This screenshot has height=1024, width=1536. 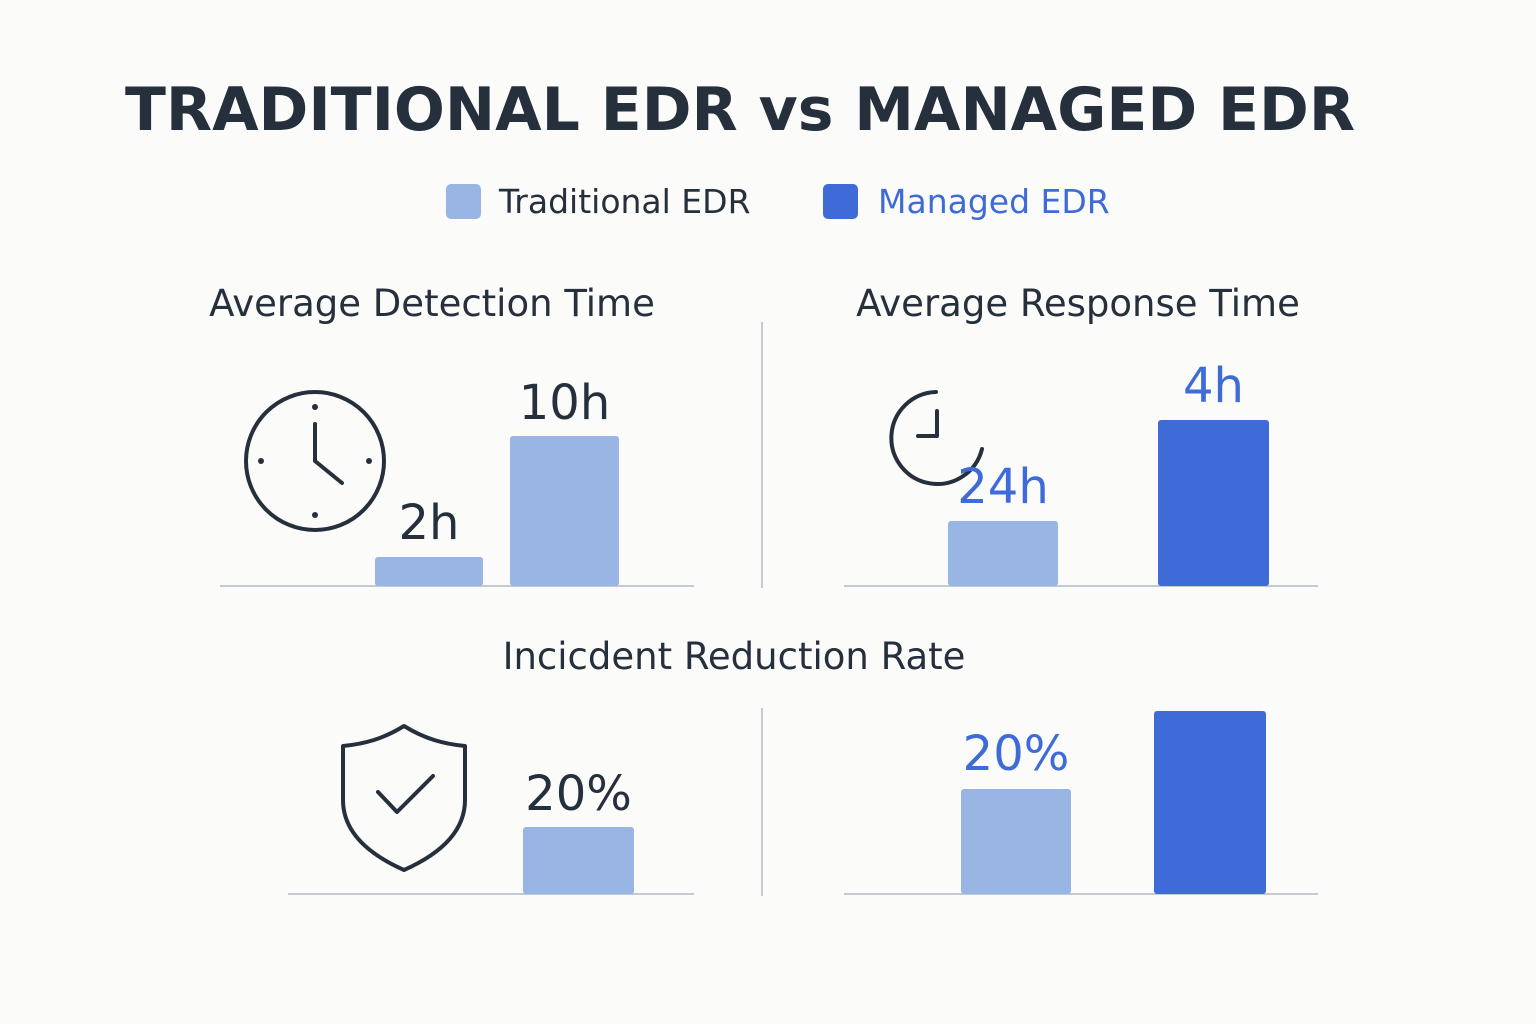 I want to click on value-label-panel1-1: 4h, so click(x=1213, y=386).